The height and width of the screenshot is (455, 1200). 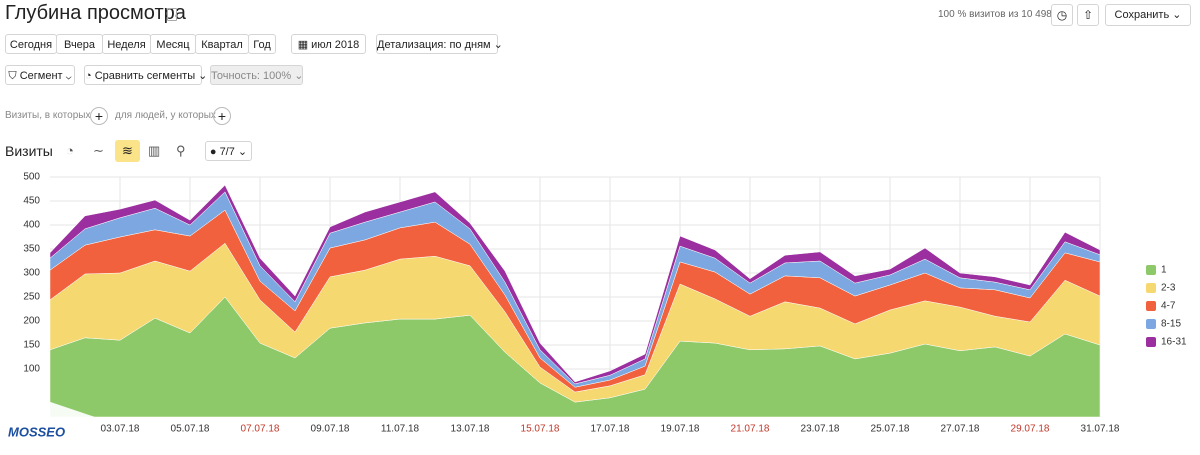 What do you see at coordinates (890, 429) in the screenshot?
I see `x-tick-label: 25.07.18` at bounding box center [890, 429].